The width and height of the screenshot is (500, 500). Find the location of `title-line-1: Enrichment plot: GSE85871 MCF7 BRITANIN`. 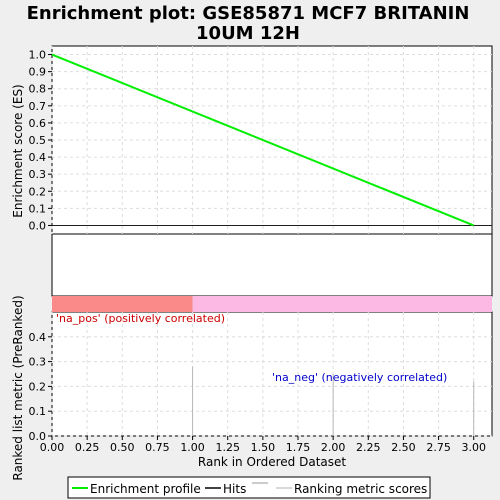

title-line-1: Enrichment plot: GSE85871 MCF7 BRITANIN is located at coordinates (248, 13).